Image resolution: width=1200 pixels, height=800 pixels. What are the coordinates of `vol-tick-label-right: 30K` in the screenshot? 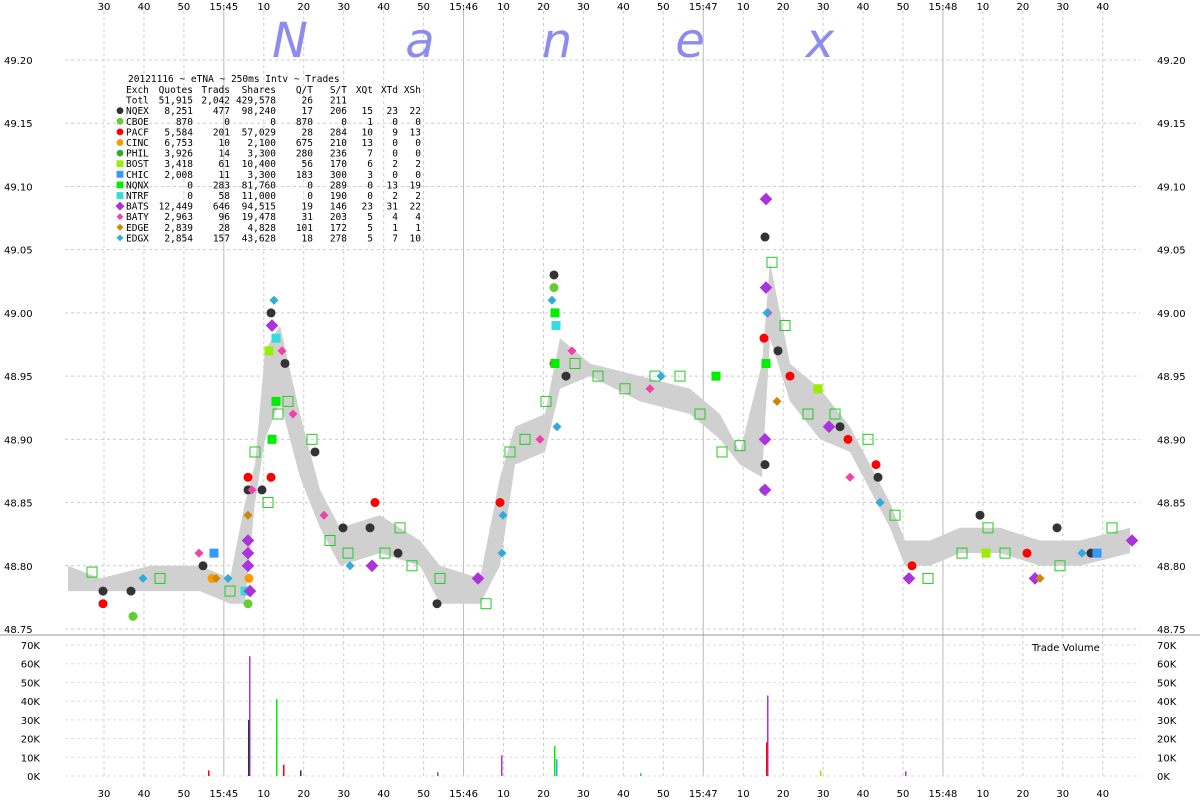 It's located at (1167, 721).